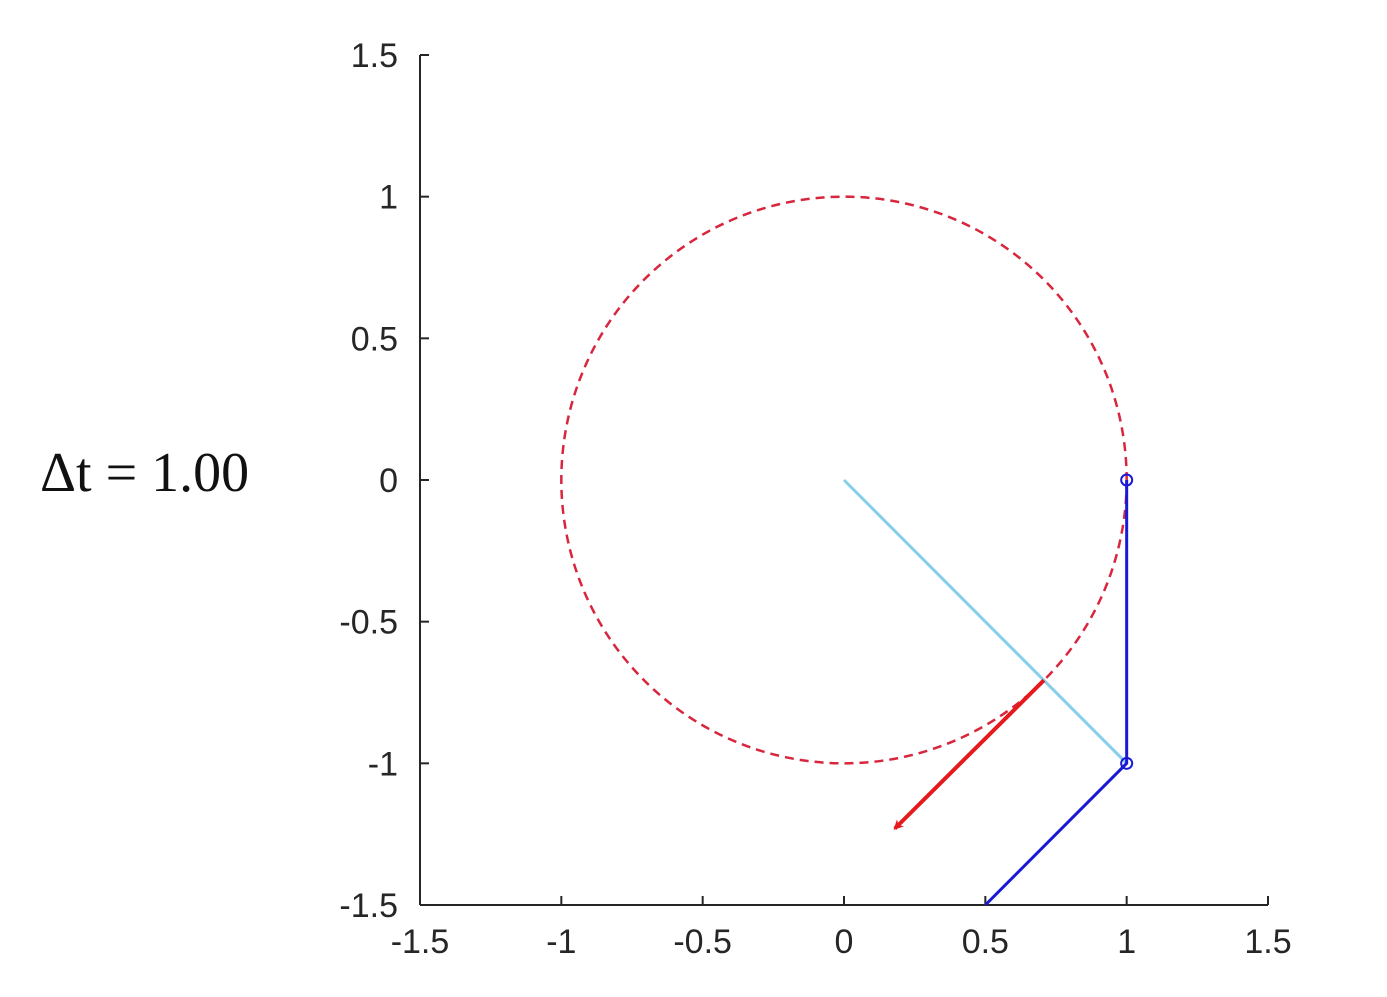 The image size is (1387, 997). I want to click on y-tick-label: 0.5, so click(374, 339).